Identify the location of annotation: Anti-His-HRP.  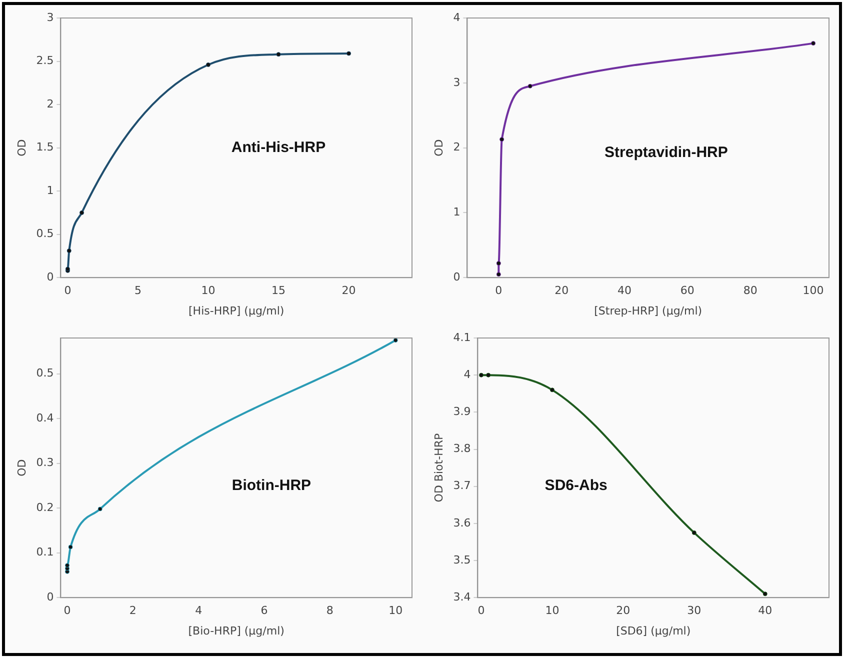
(278, 147).